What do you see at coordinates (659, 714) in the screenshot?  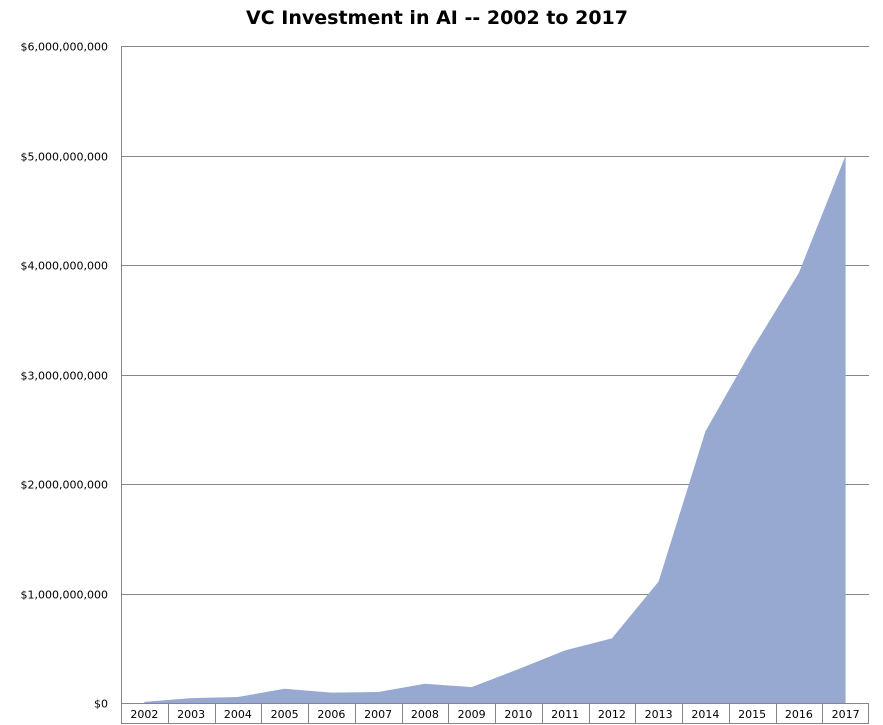 I see `x-tick-label: 2013` at bounding box center [659, 714].